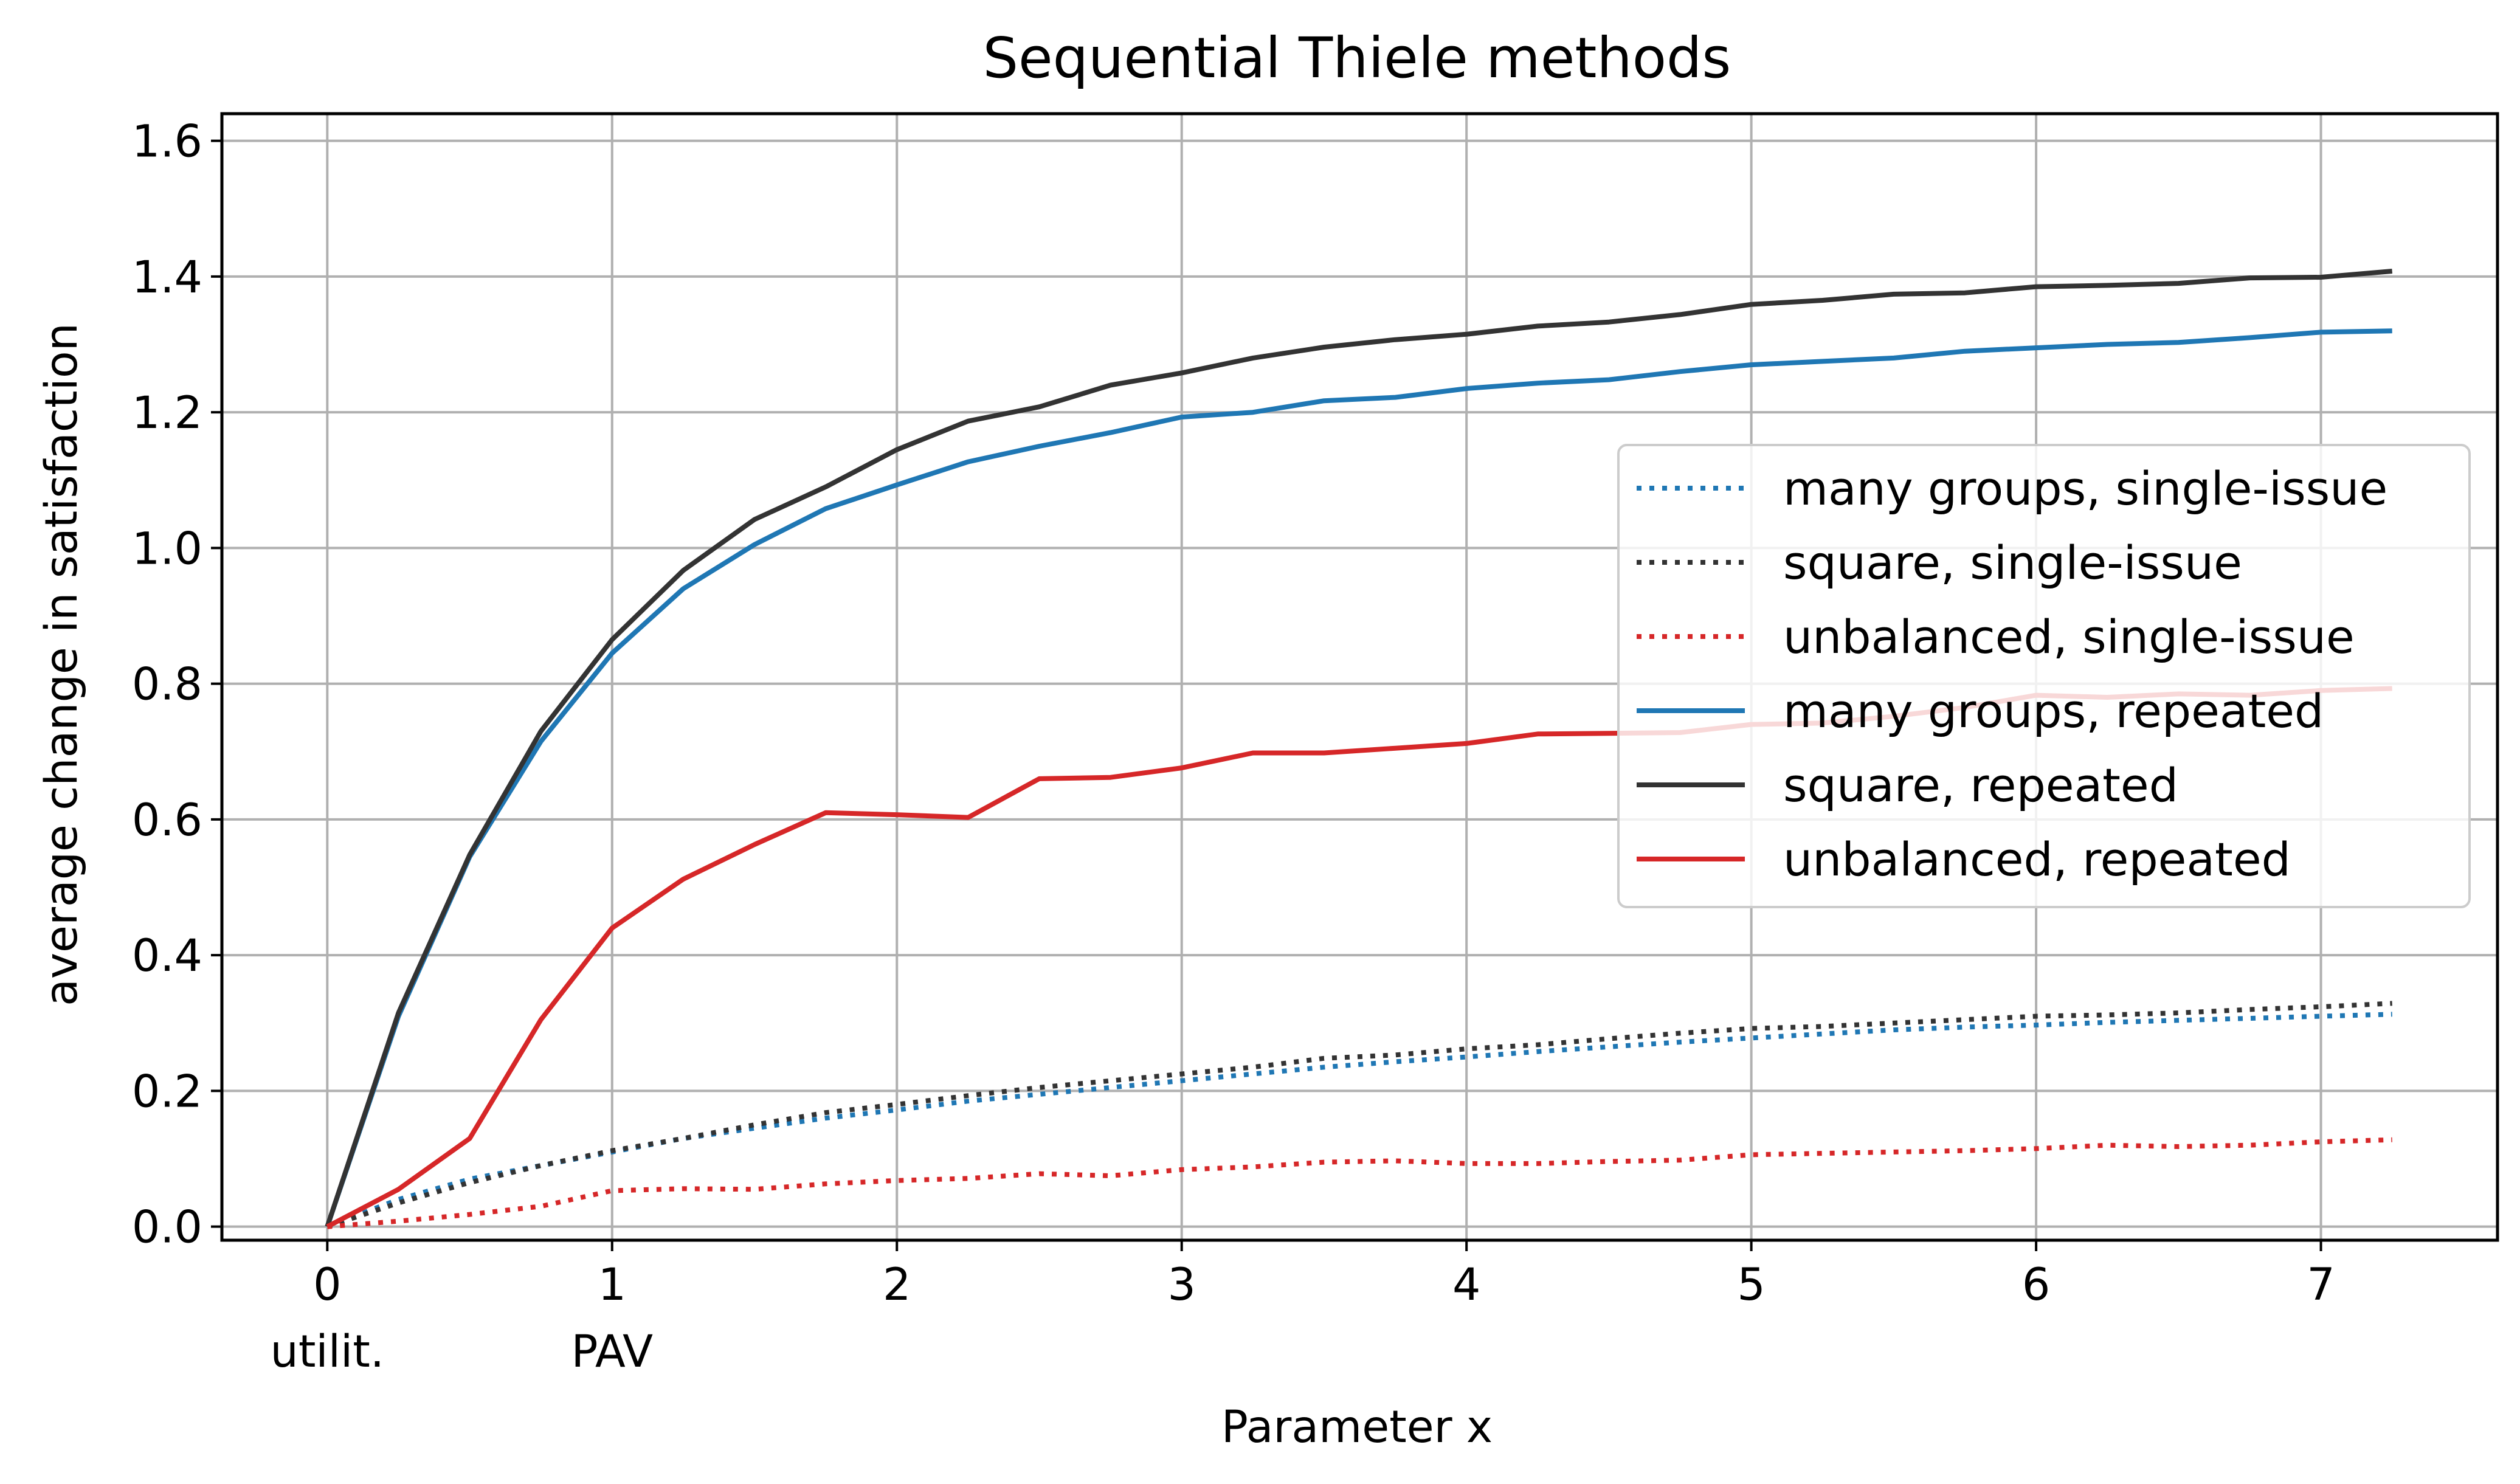 This screenshot has height=1484, width=2520. Describe the element at coordinates (167, 413) in the screenshot. I see `y-tick-label: 1.2` at that location.